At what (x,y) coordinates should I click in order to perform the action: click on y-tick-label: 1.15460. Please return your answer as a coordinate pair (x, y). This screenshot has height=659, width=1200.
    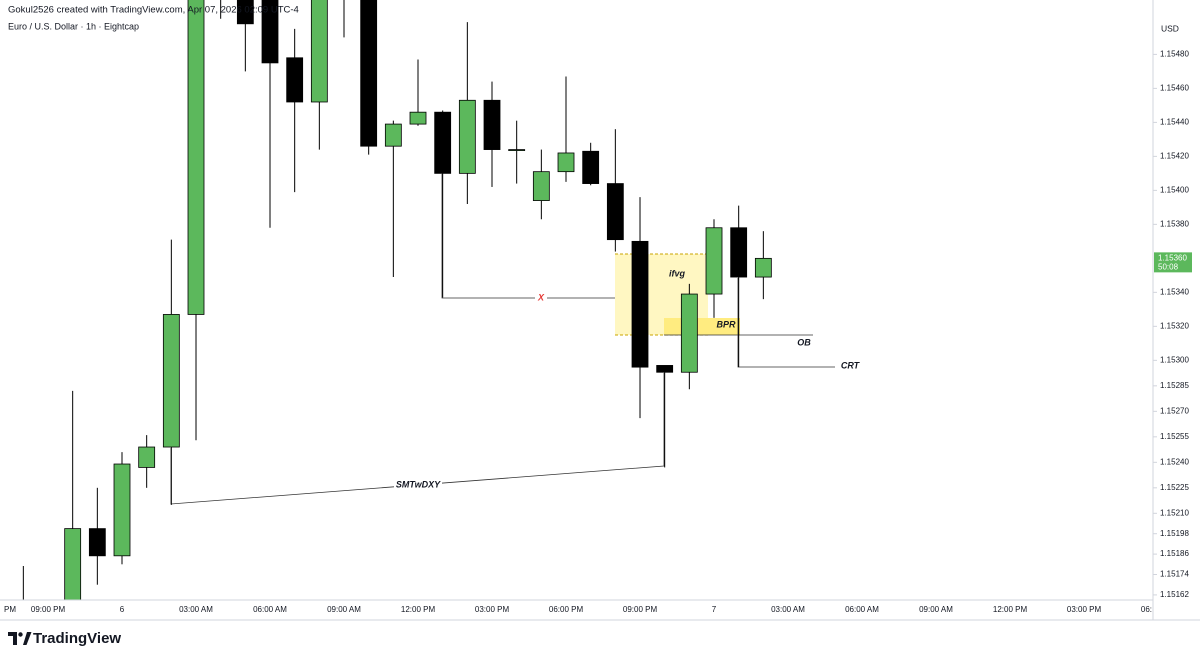
    Looking at the image, I should click on (1174, 87).